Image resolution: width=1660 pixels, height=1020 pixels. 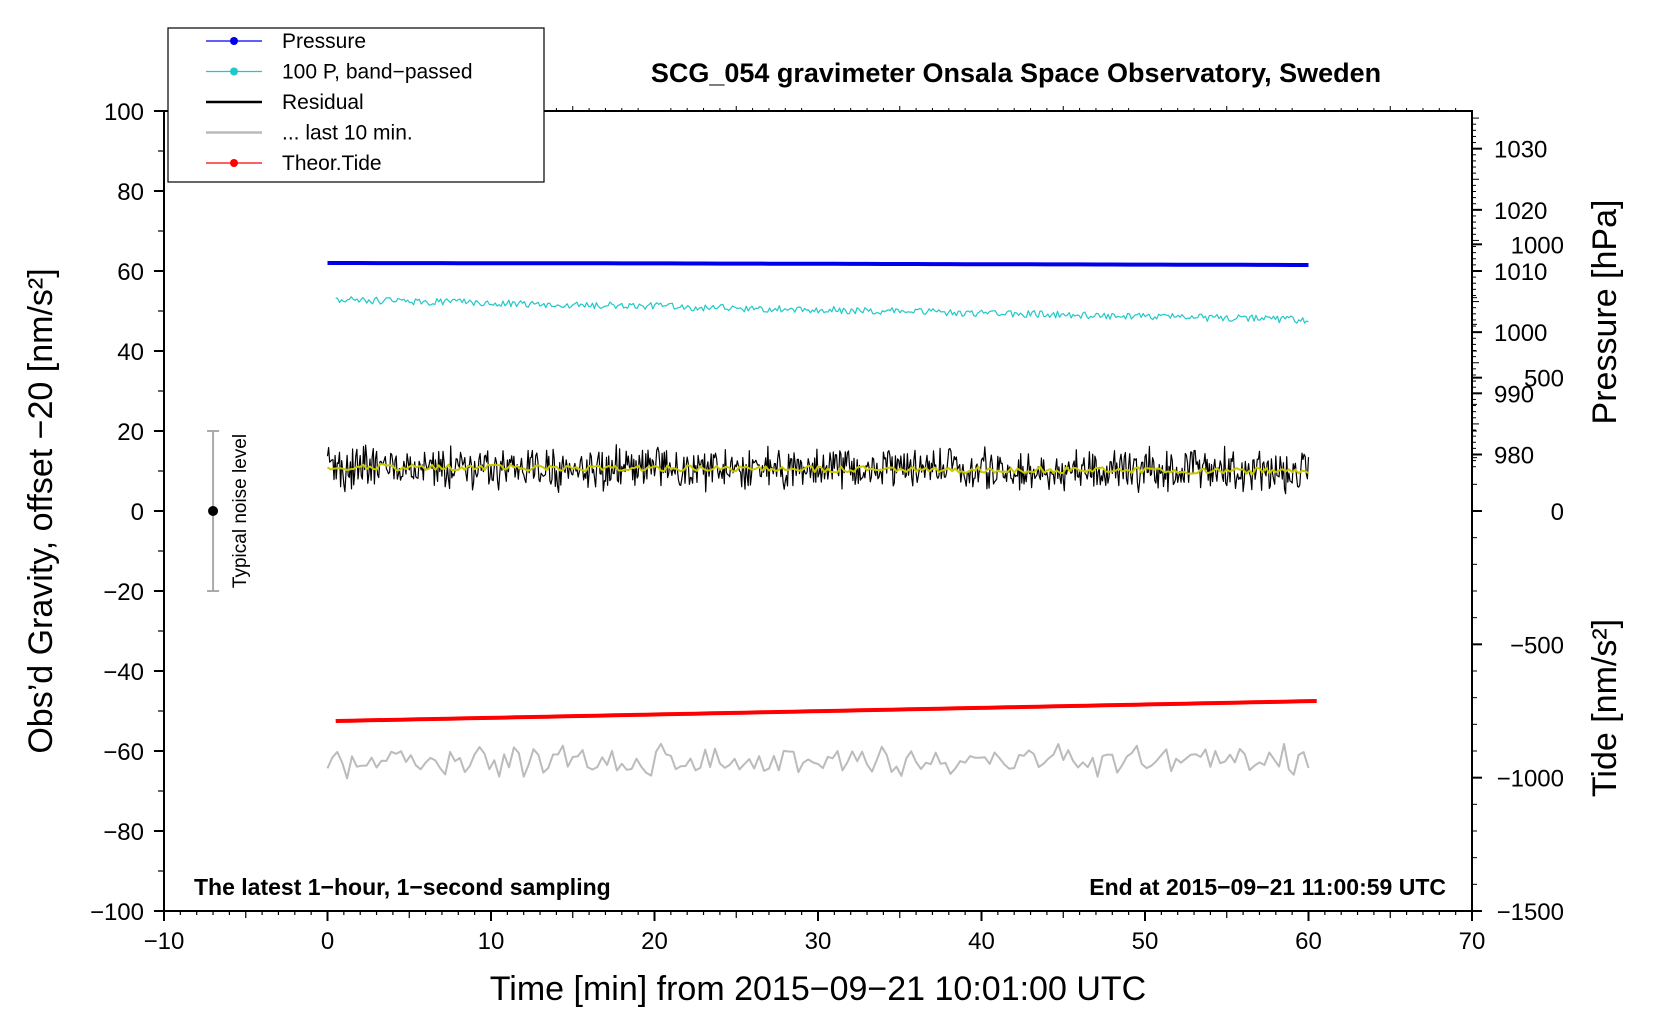 What do you see at coordinates (41, 510) in the screenshot?
I see `left-y-axis-title: Obs’d Gravity, offset −20 [nm/s²]` at bounding box center [41, 510].